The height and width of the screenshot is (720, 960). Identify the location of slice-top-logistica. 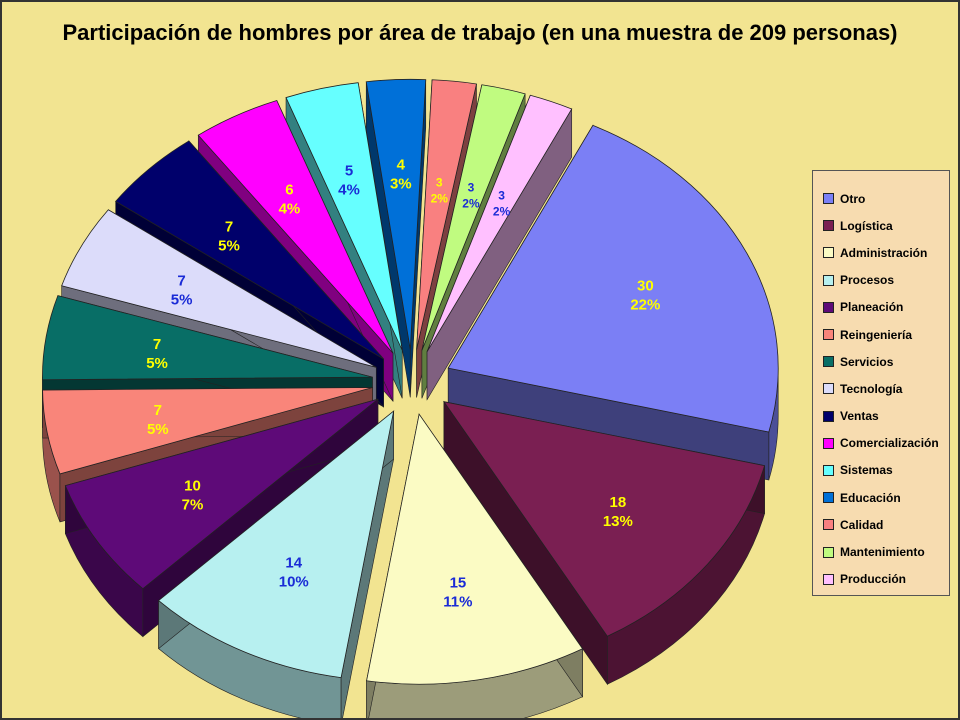
(604, 519).